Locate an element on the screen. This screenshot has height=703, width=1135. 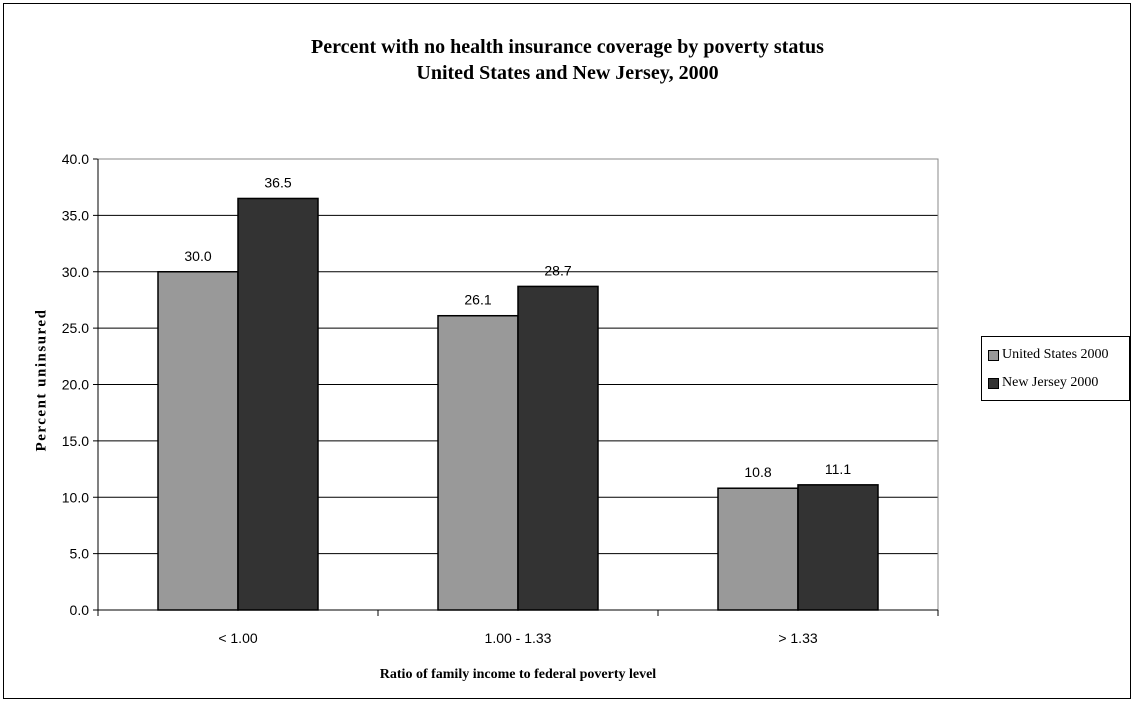
legend-swatch-nj is located at coordinates (993, 383).